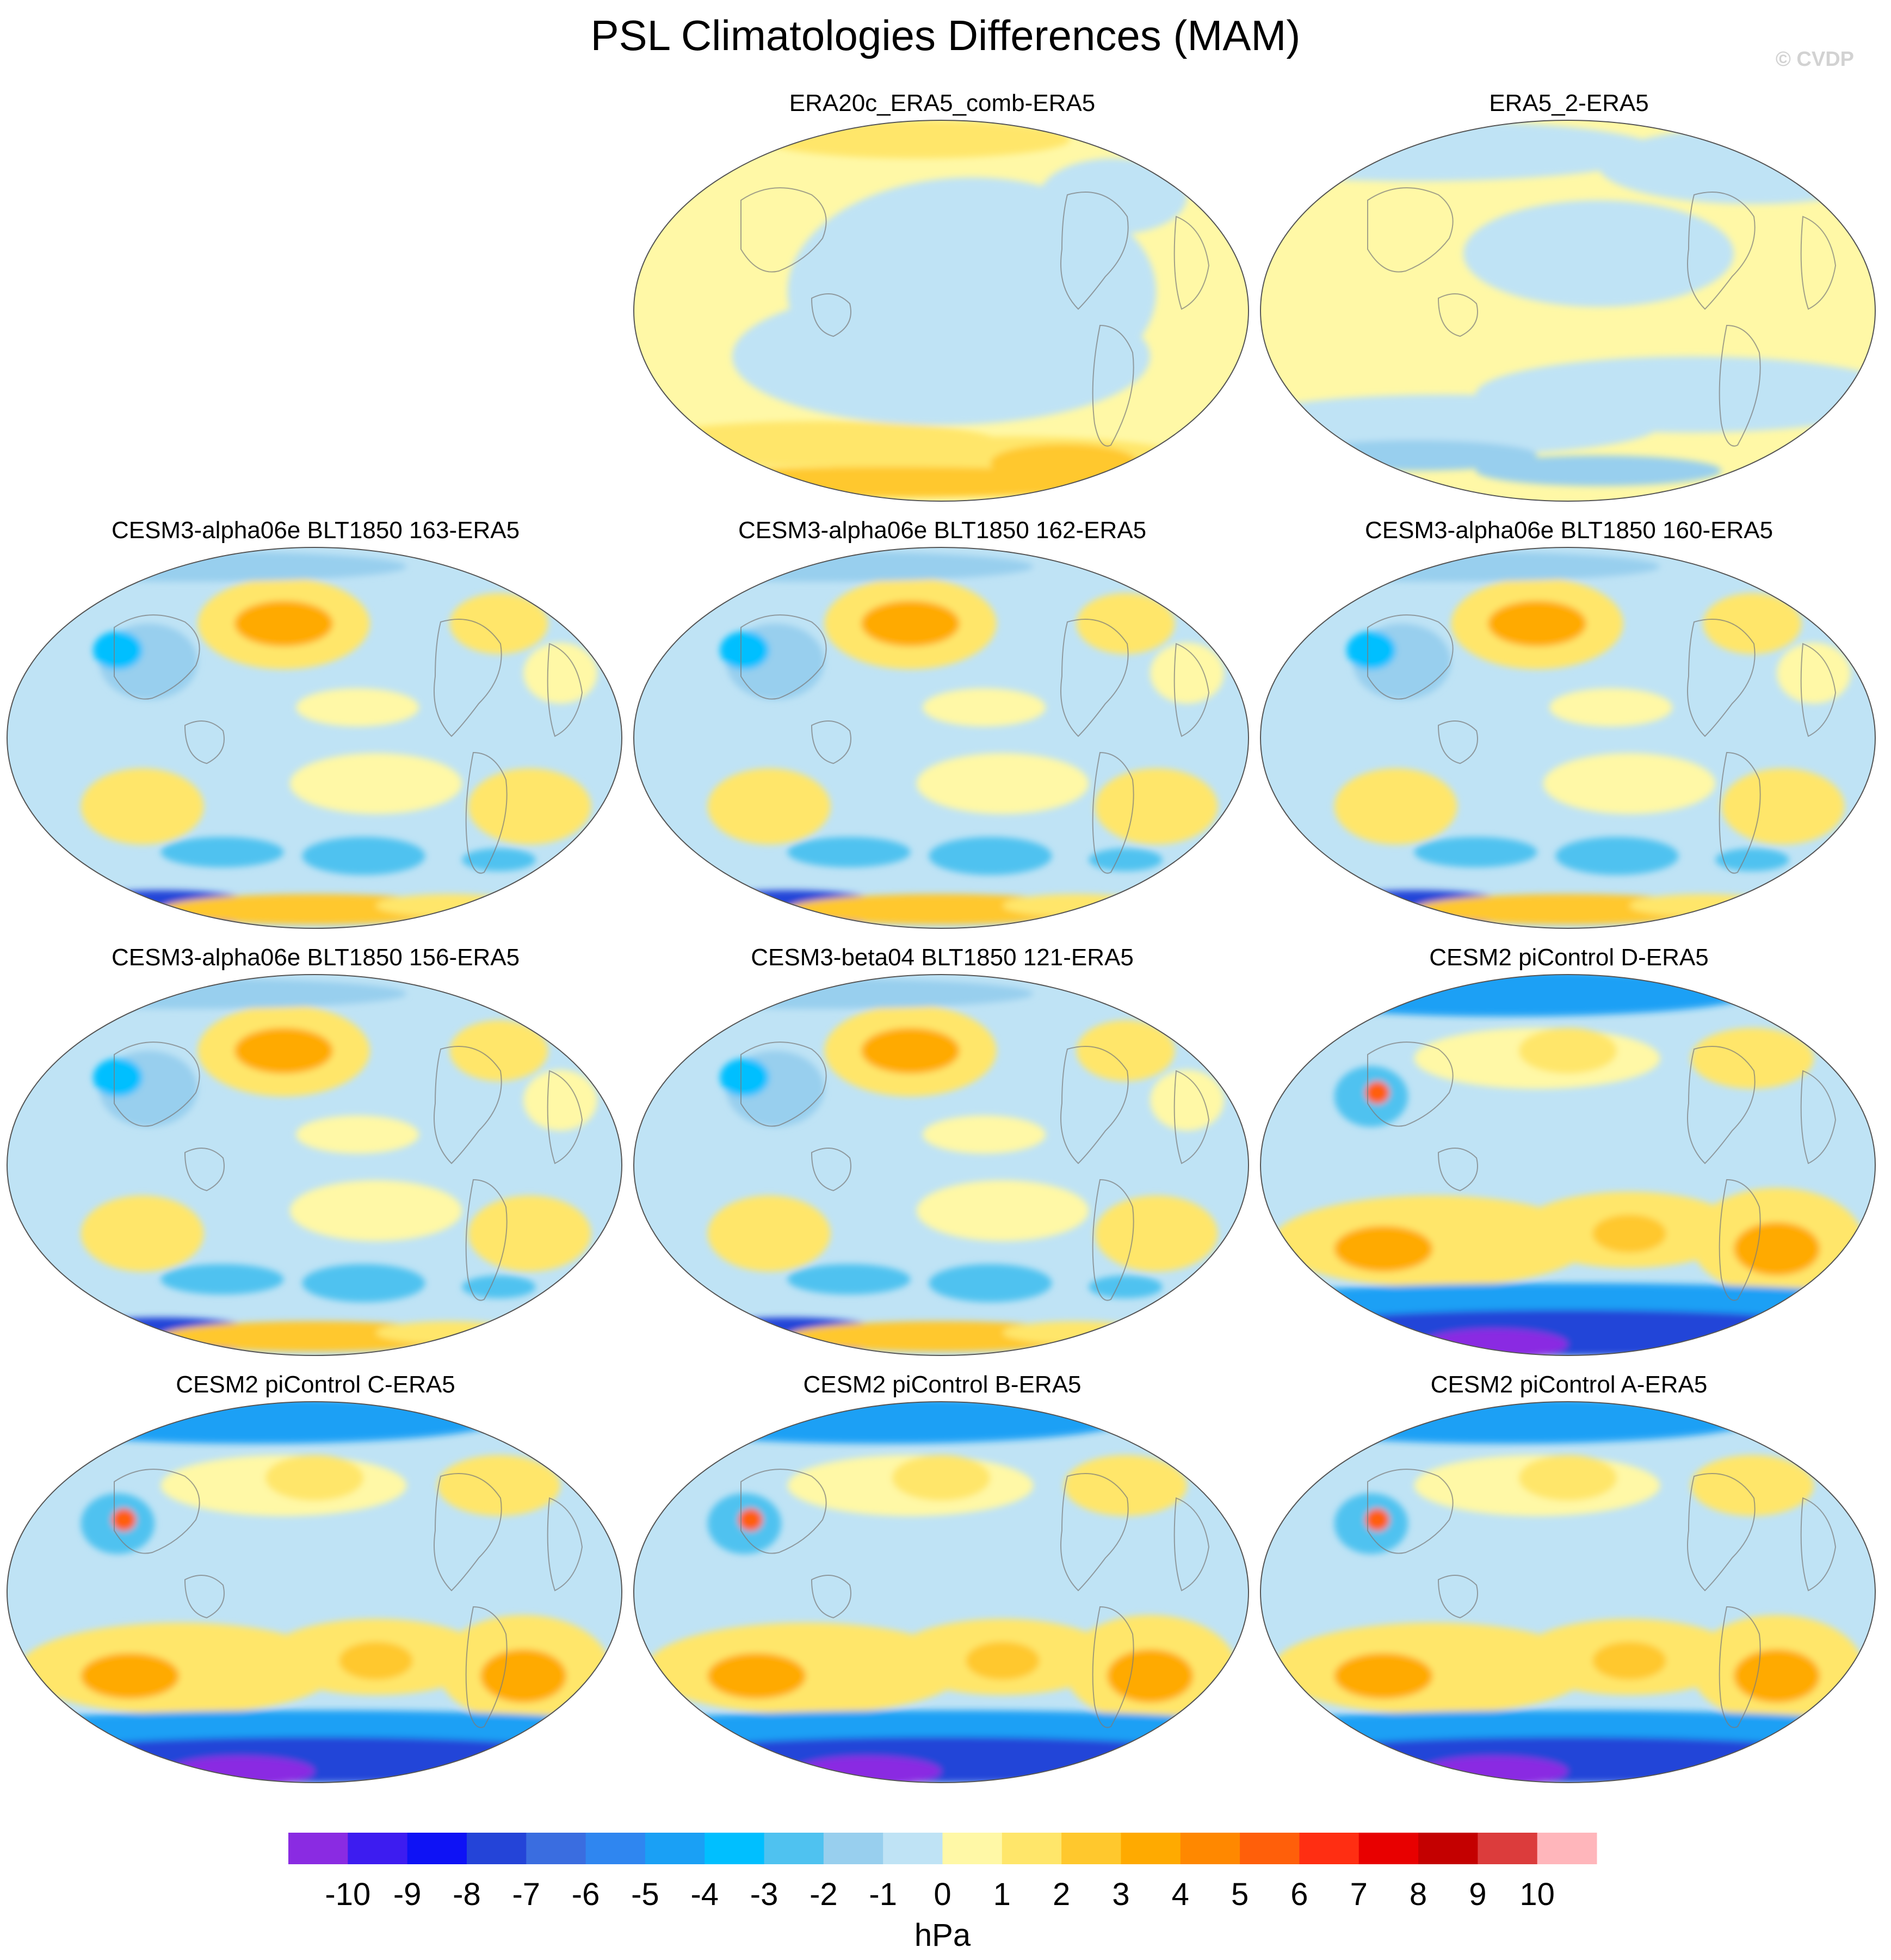 Image resolution: width=1891 pixels, height=1960 pixels. I want to click on map-panel: ERA5_2-ERA5, so click(1569, 294).